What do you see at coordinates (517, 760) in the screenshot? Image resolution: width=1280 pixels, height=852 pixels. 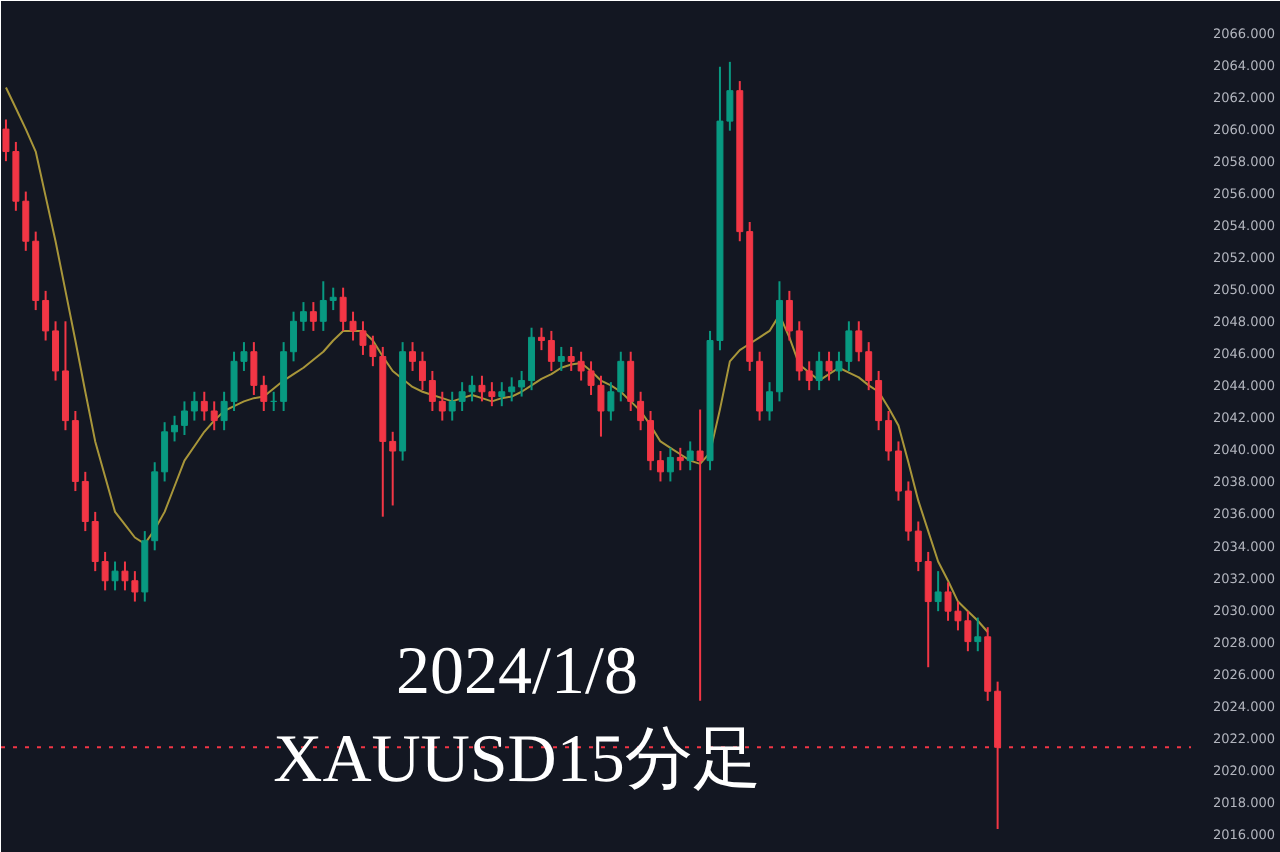 I see `annotation: XAUUSD15分足` at bounding box center [517, 760].